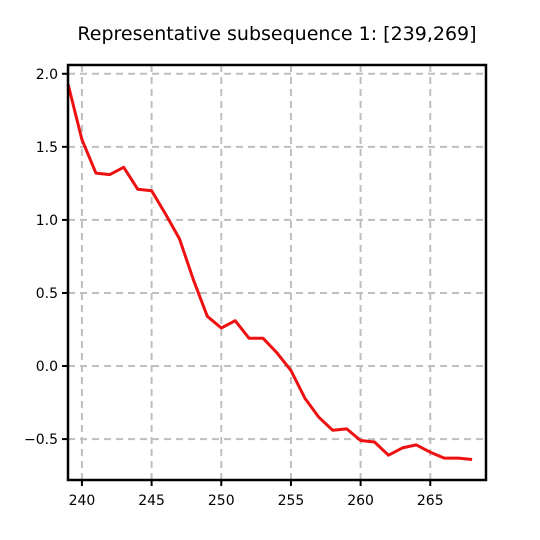  Describe the element at coordinates (47, 221) in the screenshot. I see `y-tick-label: 1.0` at that location.